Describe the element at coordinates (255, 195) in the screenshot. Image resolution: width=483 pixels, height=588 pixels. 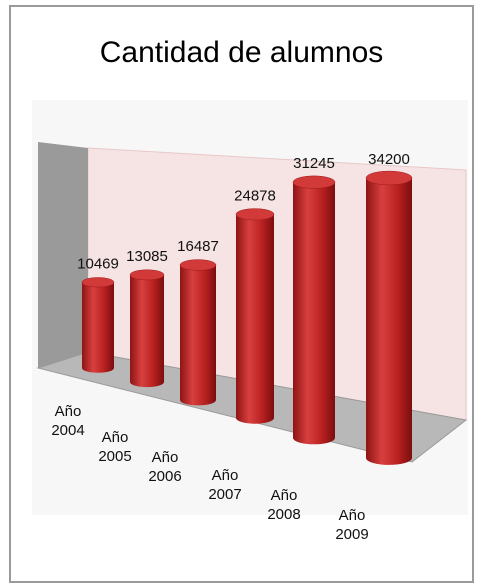
I see `data-label: 24878` at that location.